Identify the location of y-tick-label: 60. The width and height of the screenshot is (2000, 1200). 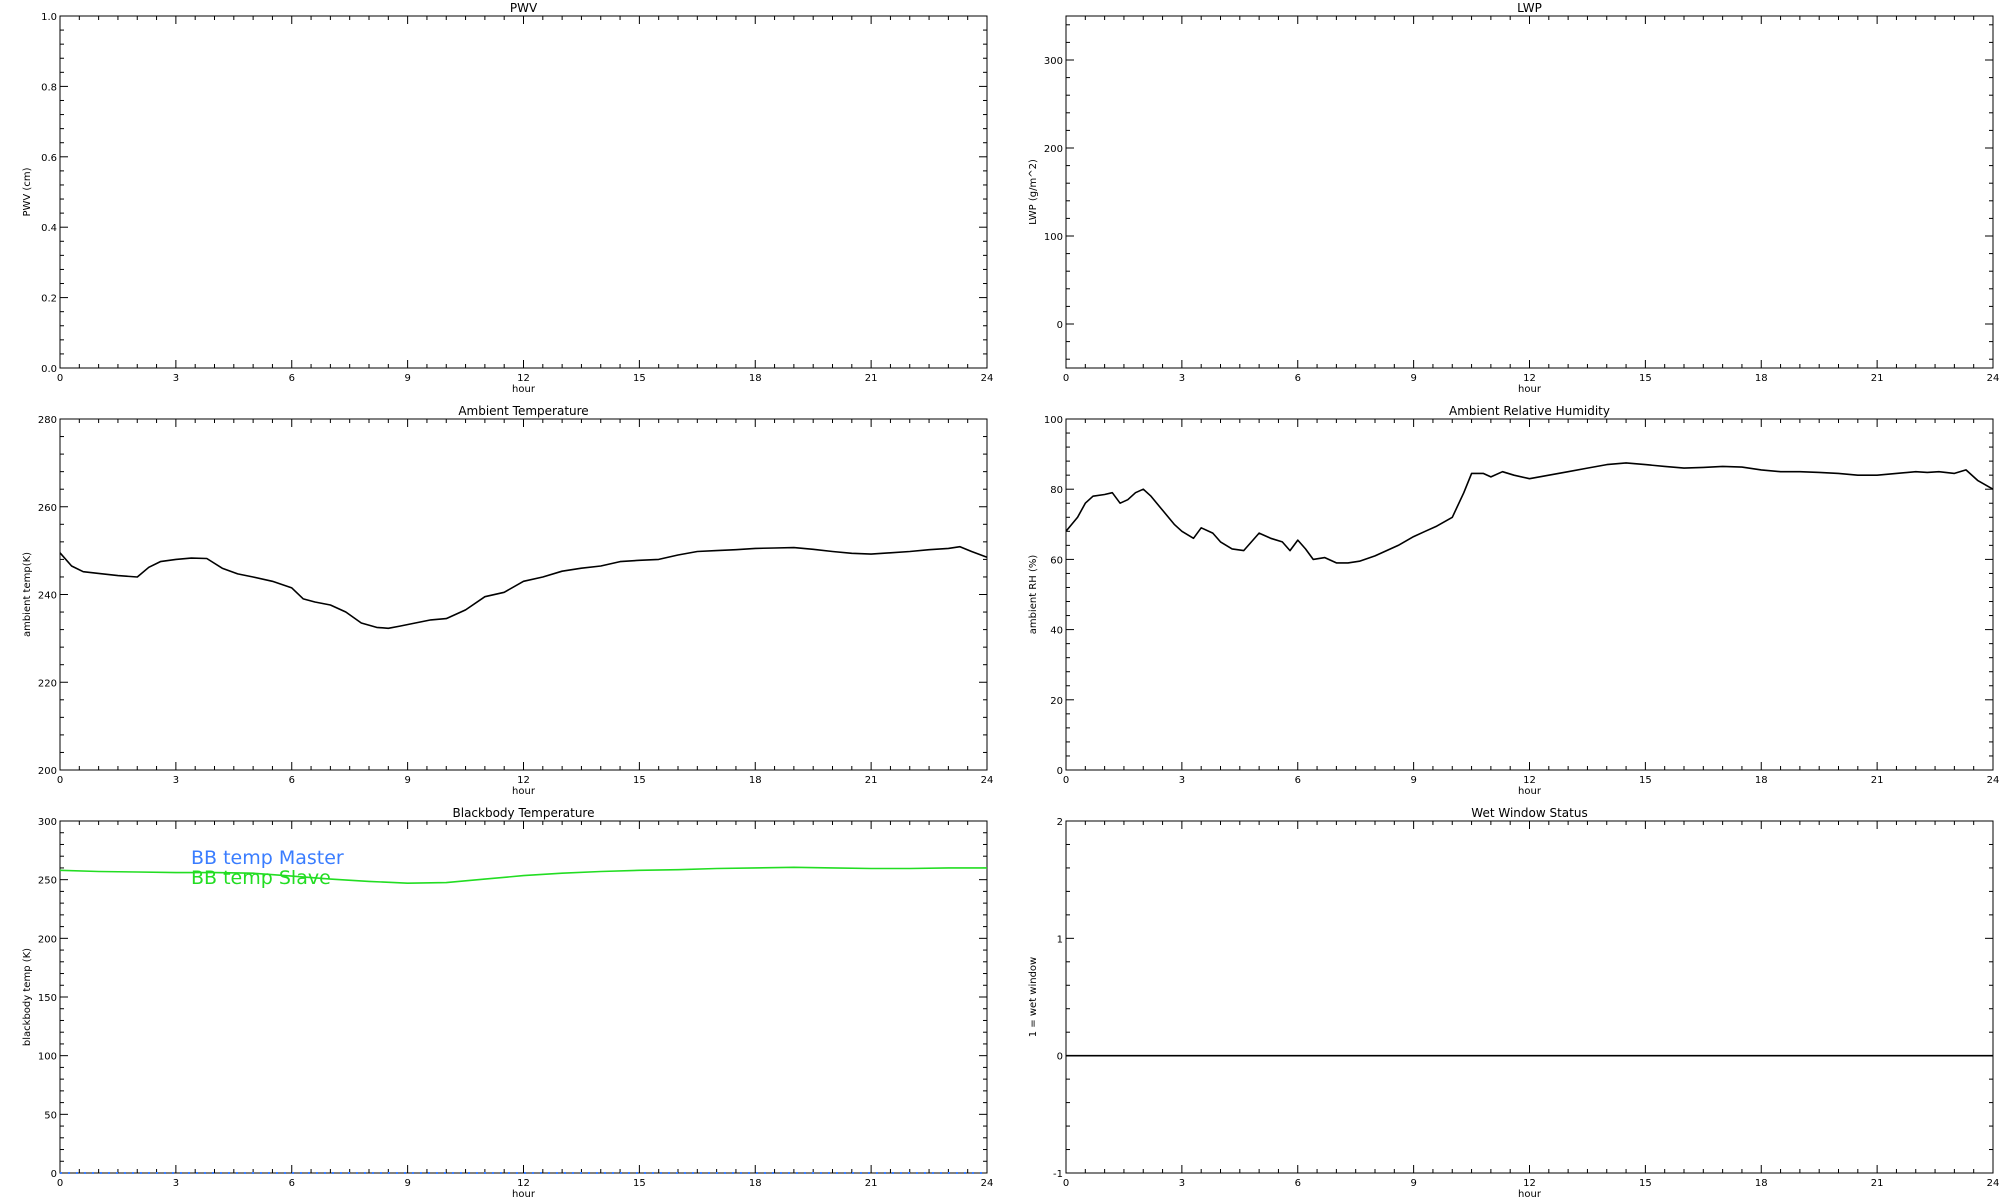
(1056, 560).